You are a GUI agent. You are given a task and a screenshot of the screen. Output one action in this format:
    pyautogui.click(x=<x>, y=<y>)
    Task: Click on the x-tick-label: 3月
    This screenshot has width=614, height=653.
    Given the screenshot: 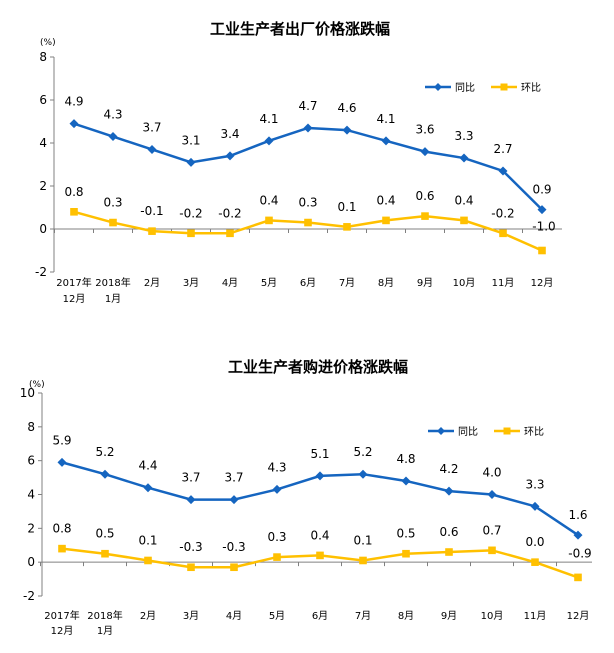 What is the action you would take?
    pyautogui.click(x=191, y=283)
    